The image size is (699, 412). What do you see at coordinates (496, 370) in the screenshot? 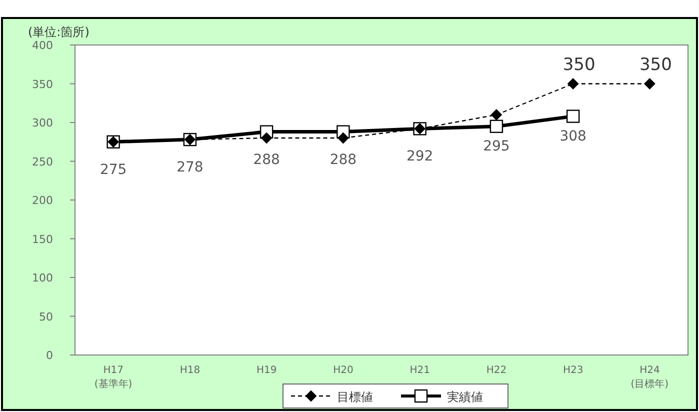
I see `x-tick-label: H22` at bounding box center [496, 370].